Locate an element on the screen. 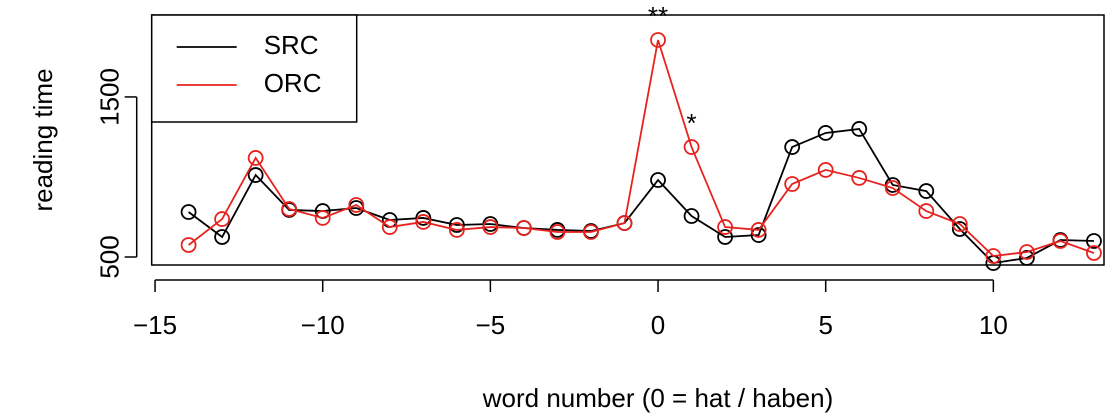  x-tick-label: −15 is located at coordinates (155, 325).